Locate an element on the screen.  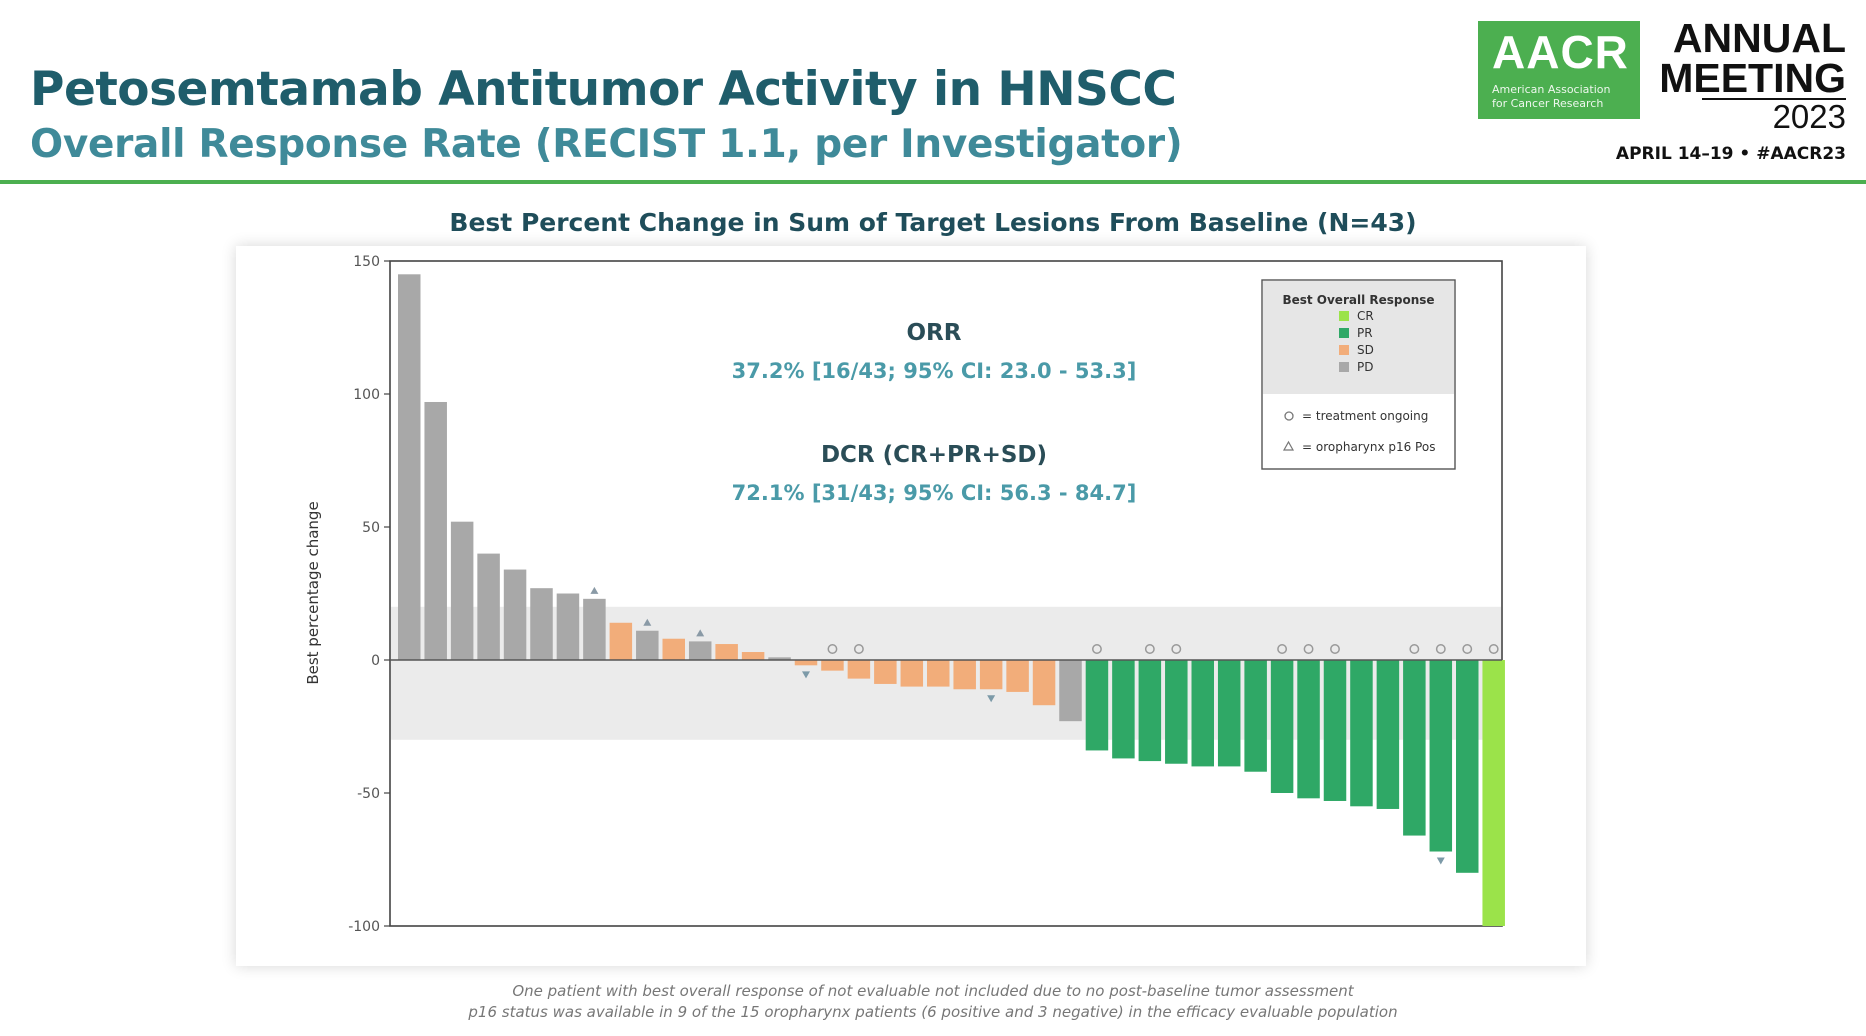
orr-label: ORR is located at coordinates (934, 333).